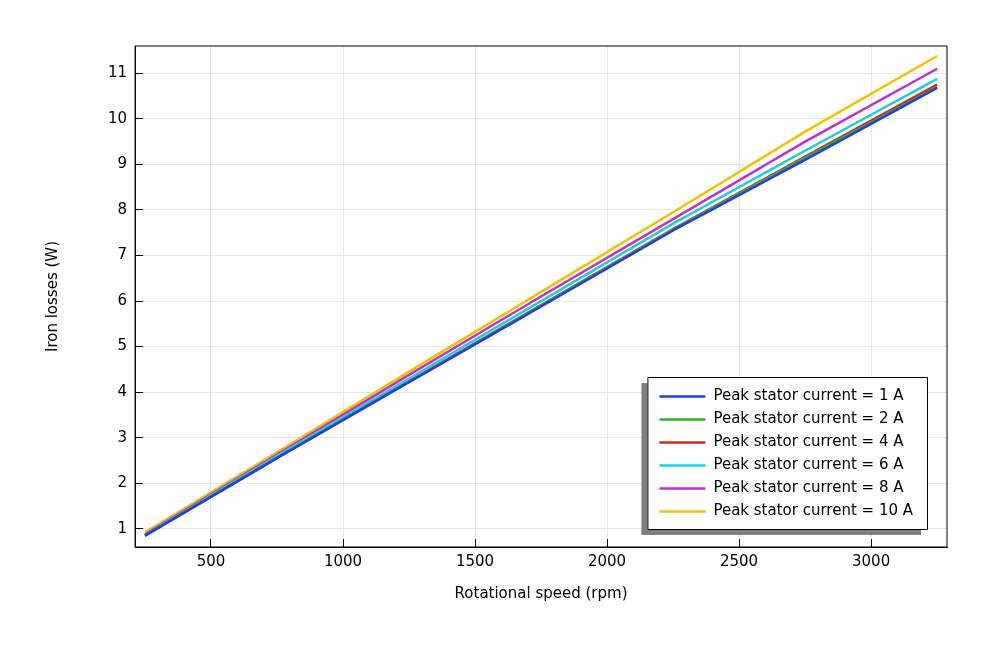 The width and height of the screenshot is (1007, 653). I want to click on y-tick-label: 5, so click(122, 345).